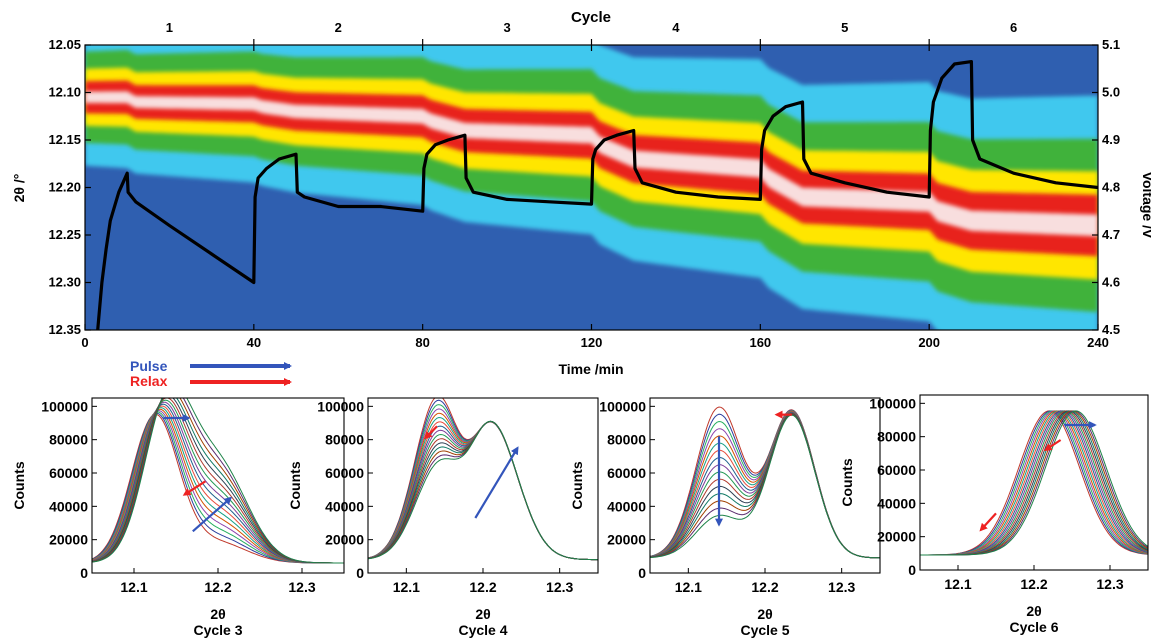 Image resolution: width=1151 pixels, height=641 pixels. What do you see at coordinates (592, 342) in the screenshot?
I see `time-tick-label: 120` at bounding box center [592, 342].